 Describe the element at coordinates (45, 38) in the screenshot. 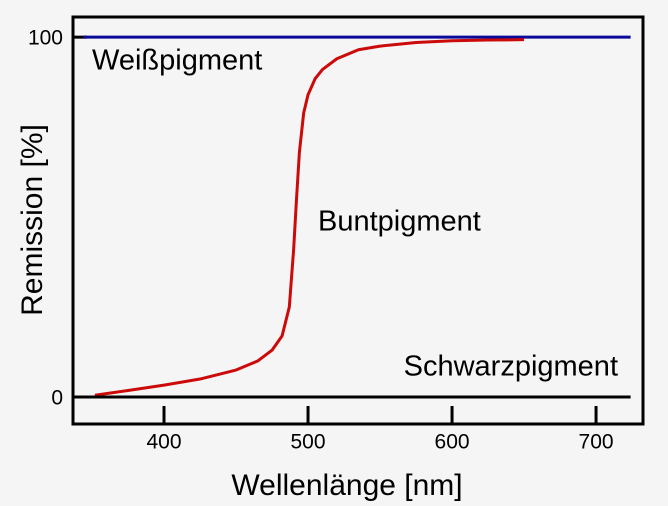

I see `y-tick-label: 100` at that location.